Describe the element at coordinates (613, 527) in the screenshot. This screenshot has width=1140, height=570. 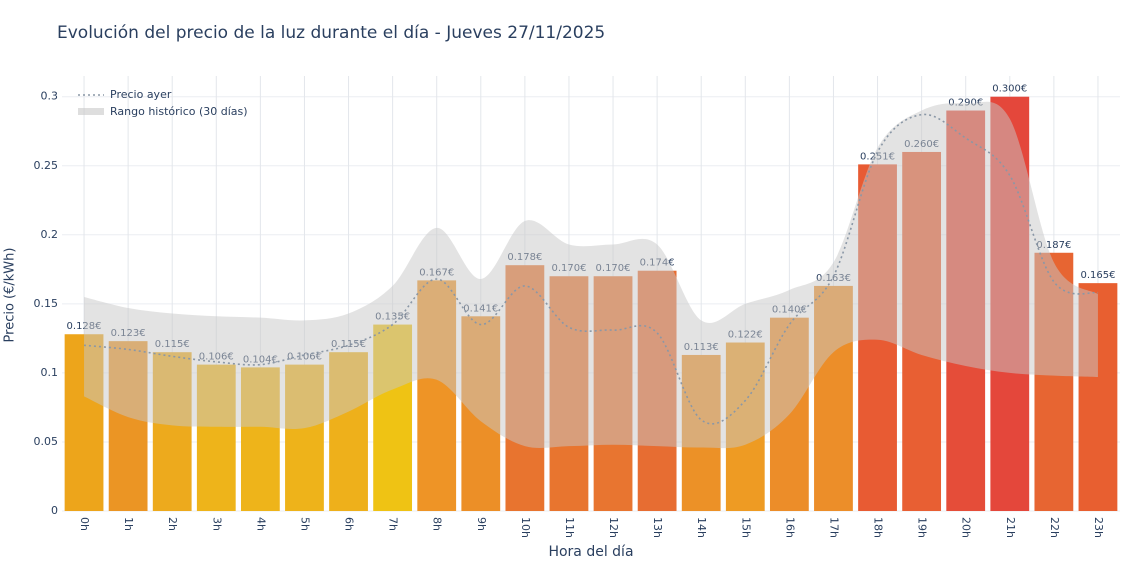
I see `x-tick-label: 12h` at that location.